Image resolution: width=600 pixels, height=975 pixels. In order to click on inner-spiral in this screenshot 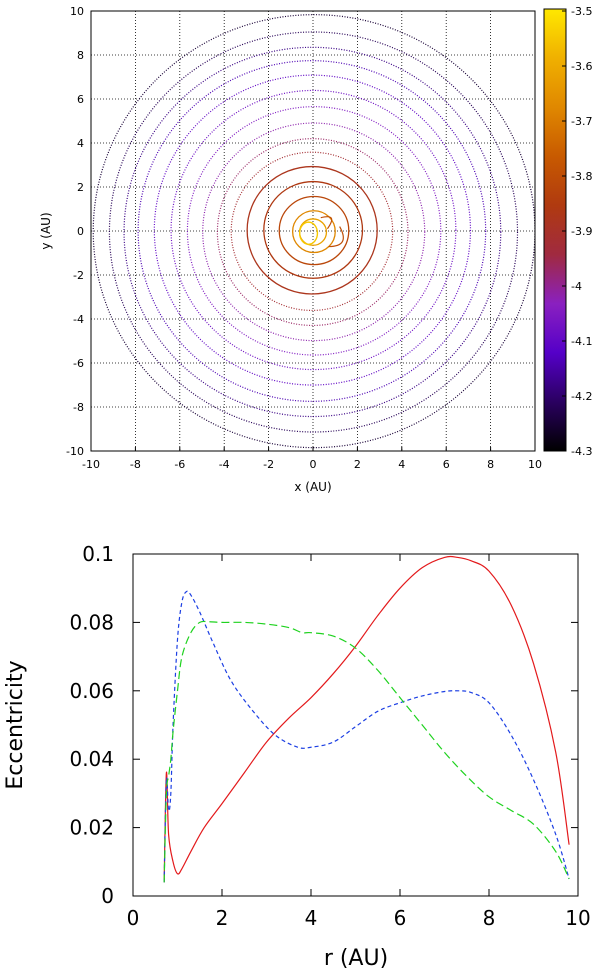, I will do `click(321, 232)`.